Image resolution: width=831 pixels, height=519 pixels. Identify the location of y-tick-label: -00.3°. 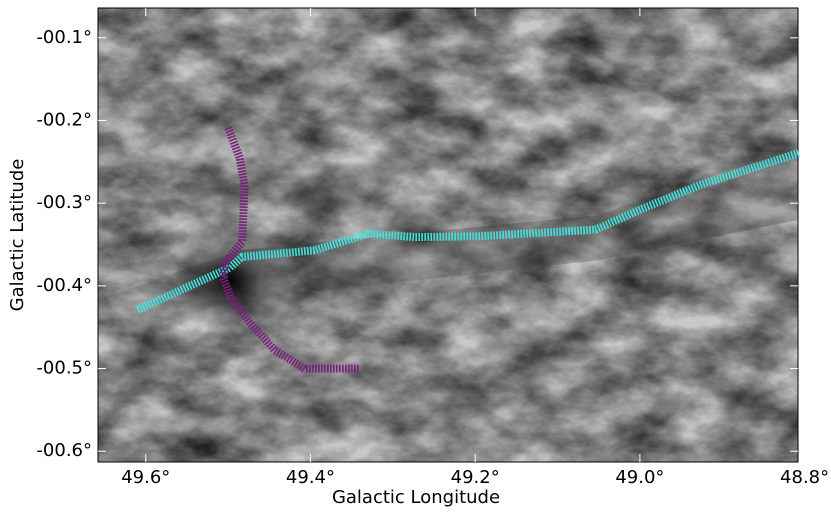
(64, 202).